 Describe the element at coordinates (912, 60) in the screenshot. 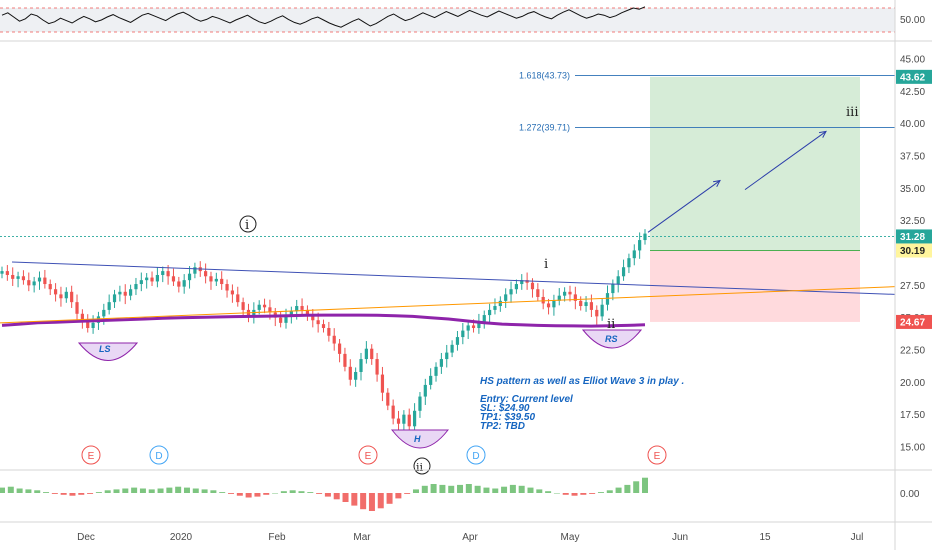

I see `price-tick-12: 45.00` at that location.